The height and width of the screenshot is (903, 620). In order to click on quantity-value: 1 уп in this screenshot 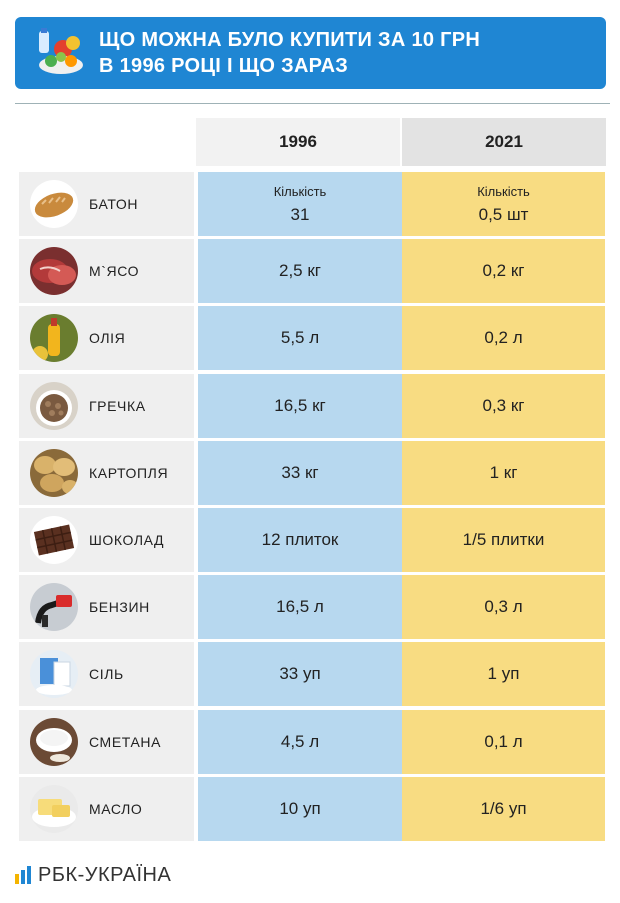, I will do `click(503, 673)`.